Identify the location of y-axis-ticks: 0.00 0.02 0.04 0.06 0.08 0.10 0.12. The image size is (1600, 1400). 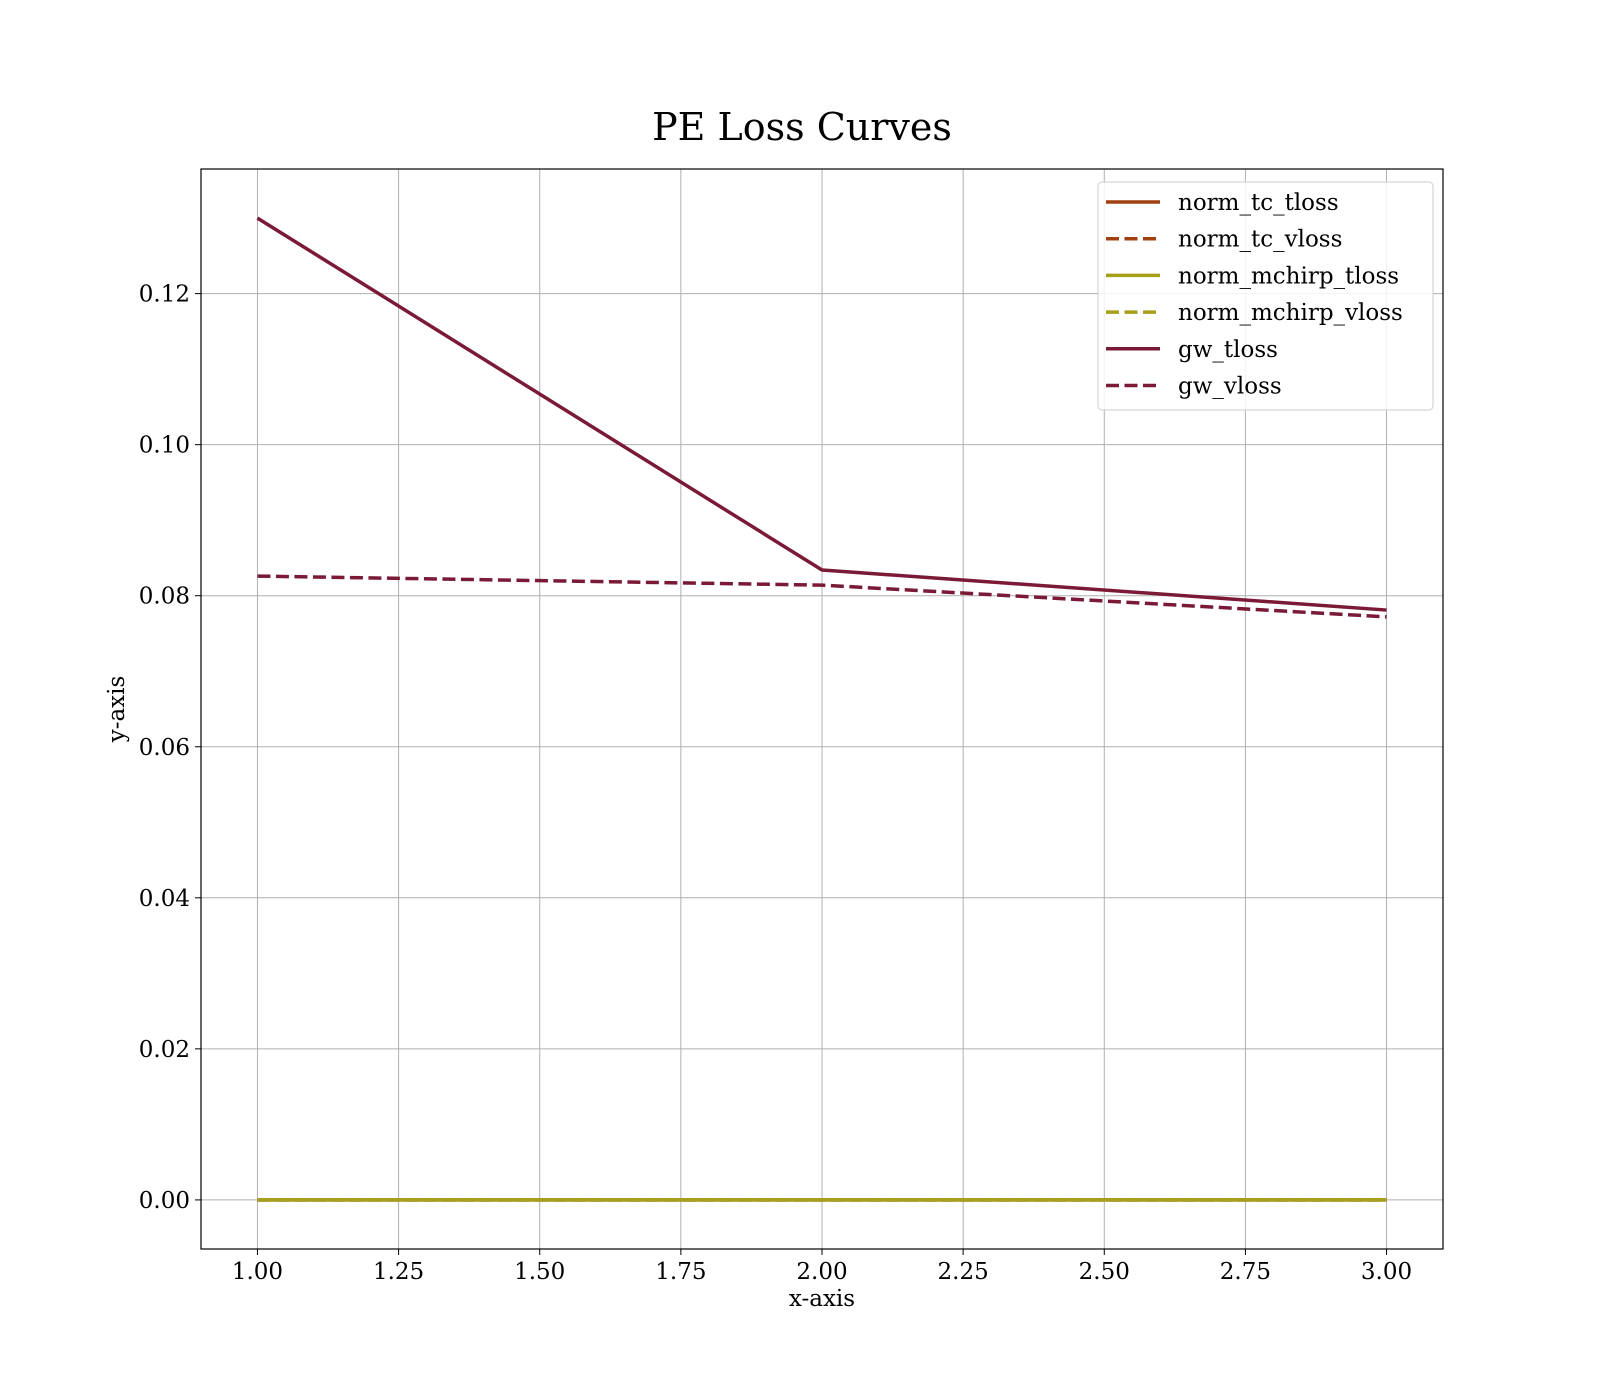
(170, 748).